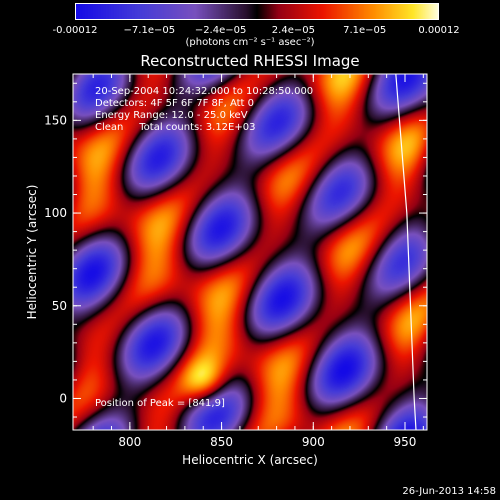 The image size is (500, 500). Describe the element at coordinates (160, 403) in the screenshot. I see `peak-position-label: Position of Peak = [841,9]` at that location.